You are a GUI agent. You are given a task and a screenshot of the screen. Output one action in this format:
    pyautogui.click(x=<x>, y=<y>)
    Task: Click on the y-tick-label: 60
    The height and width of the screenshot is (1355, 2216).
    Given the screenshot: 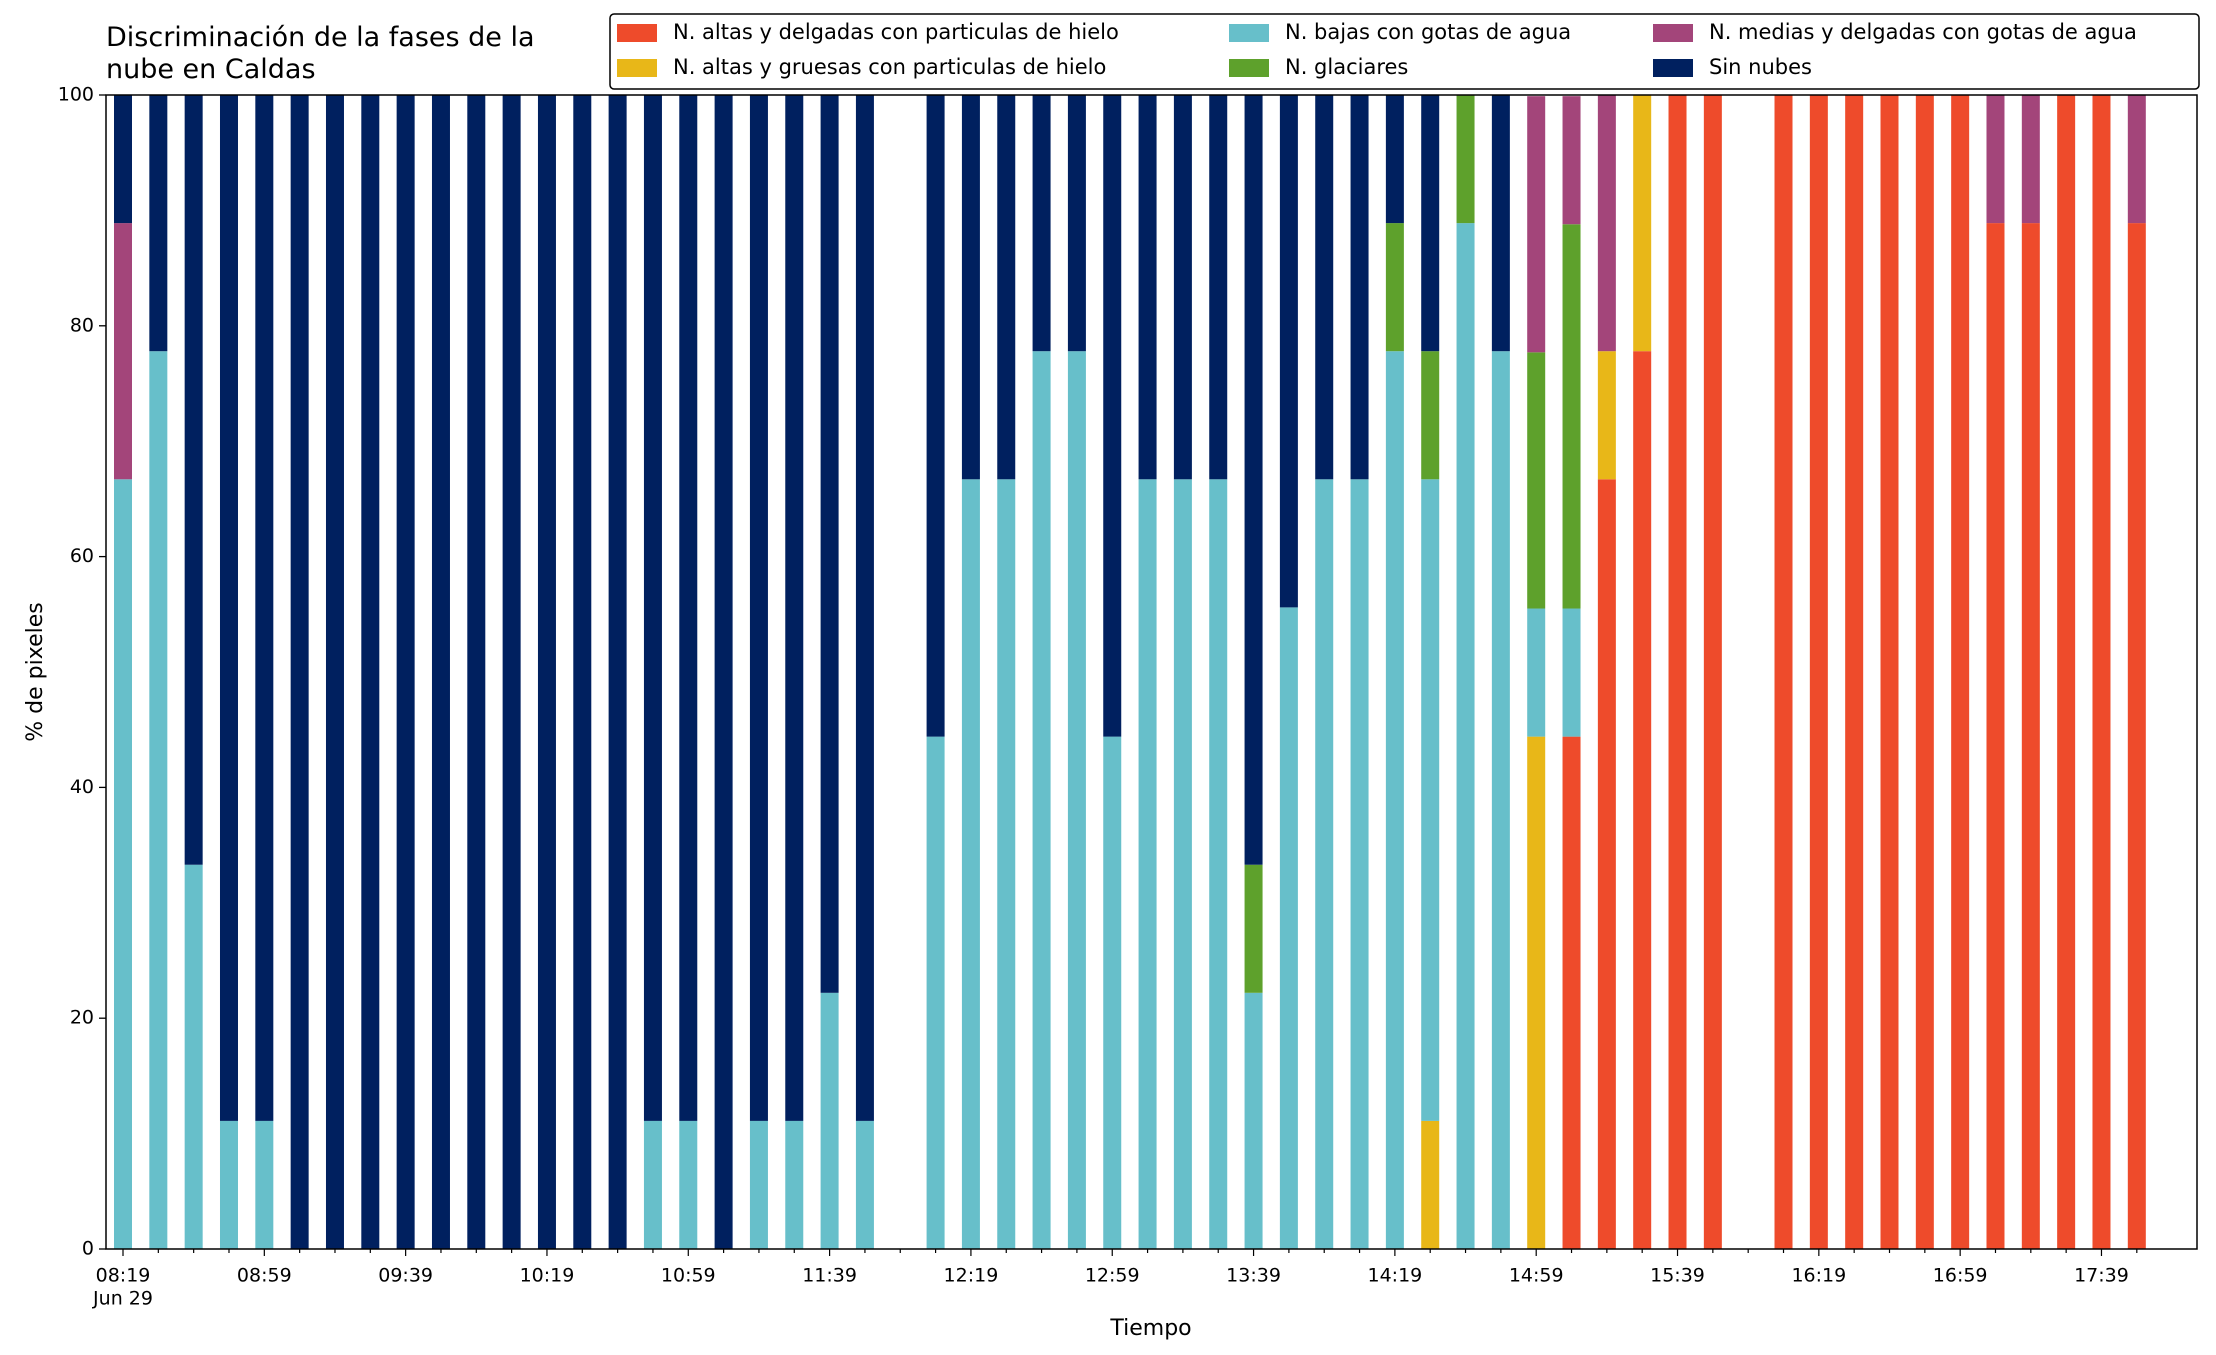 What is the action you would take?
    pyautogui.click(x=82, y=556)
    